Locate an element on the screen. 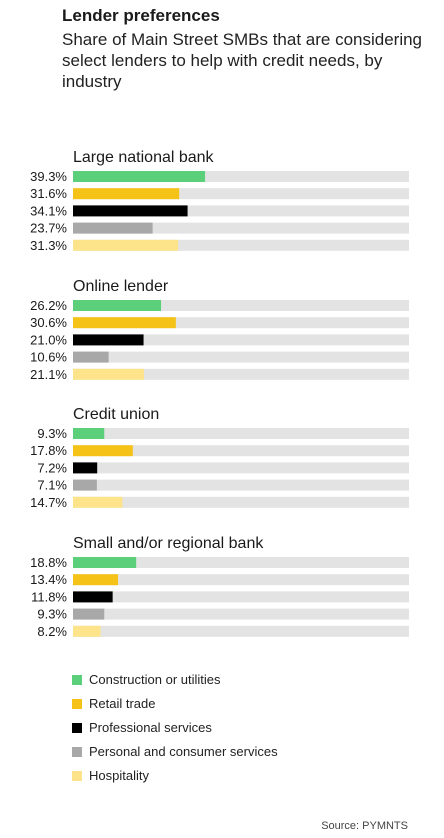  value-label: 7.1% is located at coordinates (52, 485).